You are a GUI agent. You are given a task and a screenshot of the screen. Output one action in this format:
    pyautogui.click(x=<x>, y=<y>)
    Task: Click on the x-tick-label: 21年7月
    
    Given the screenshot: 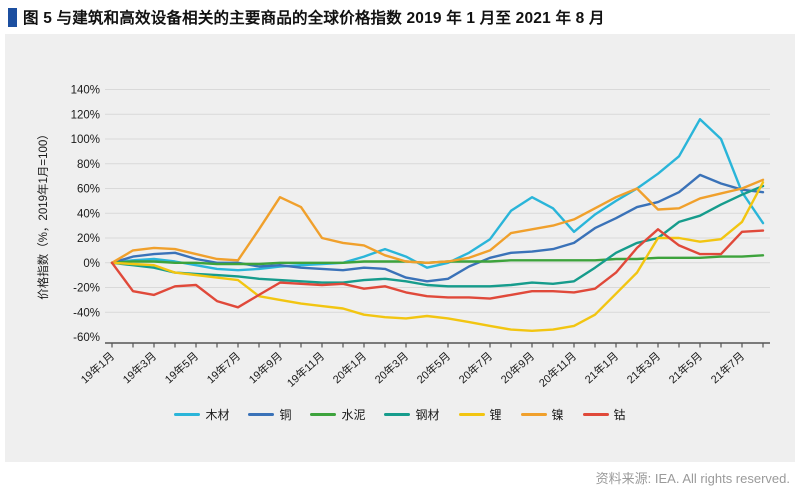 What is the action you would take?
    pyautogui.click(x=727, y=367)
    